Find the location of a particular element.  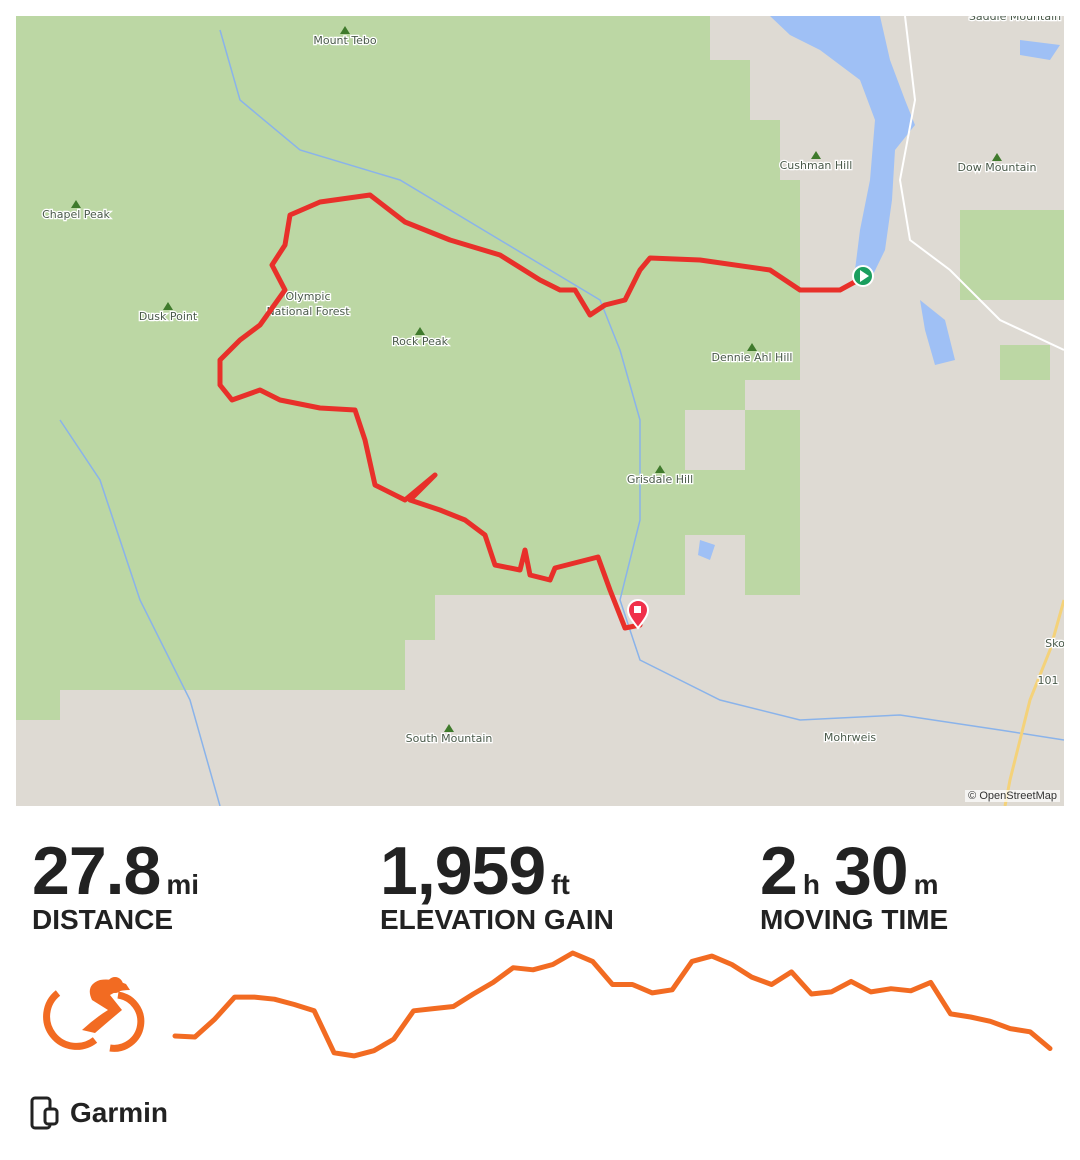

elevation-line is located at coordinates (612, 1004).